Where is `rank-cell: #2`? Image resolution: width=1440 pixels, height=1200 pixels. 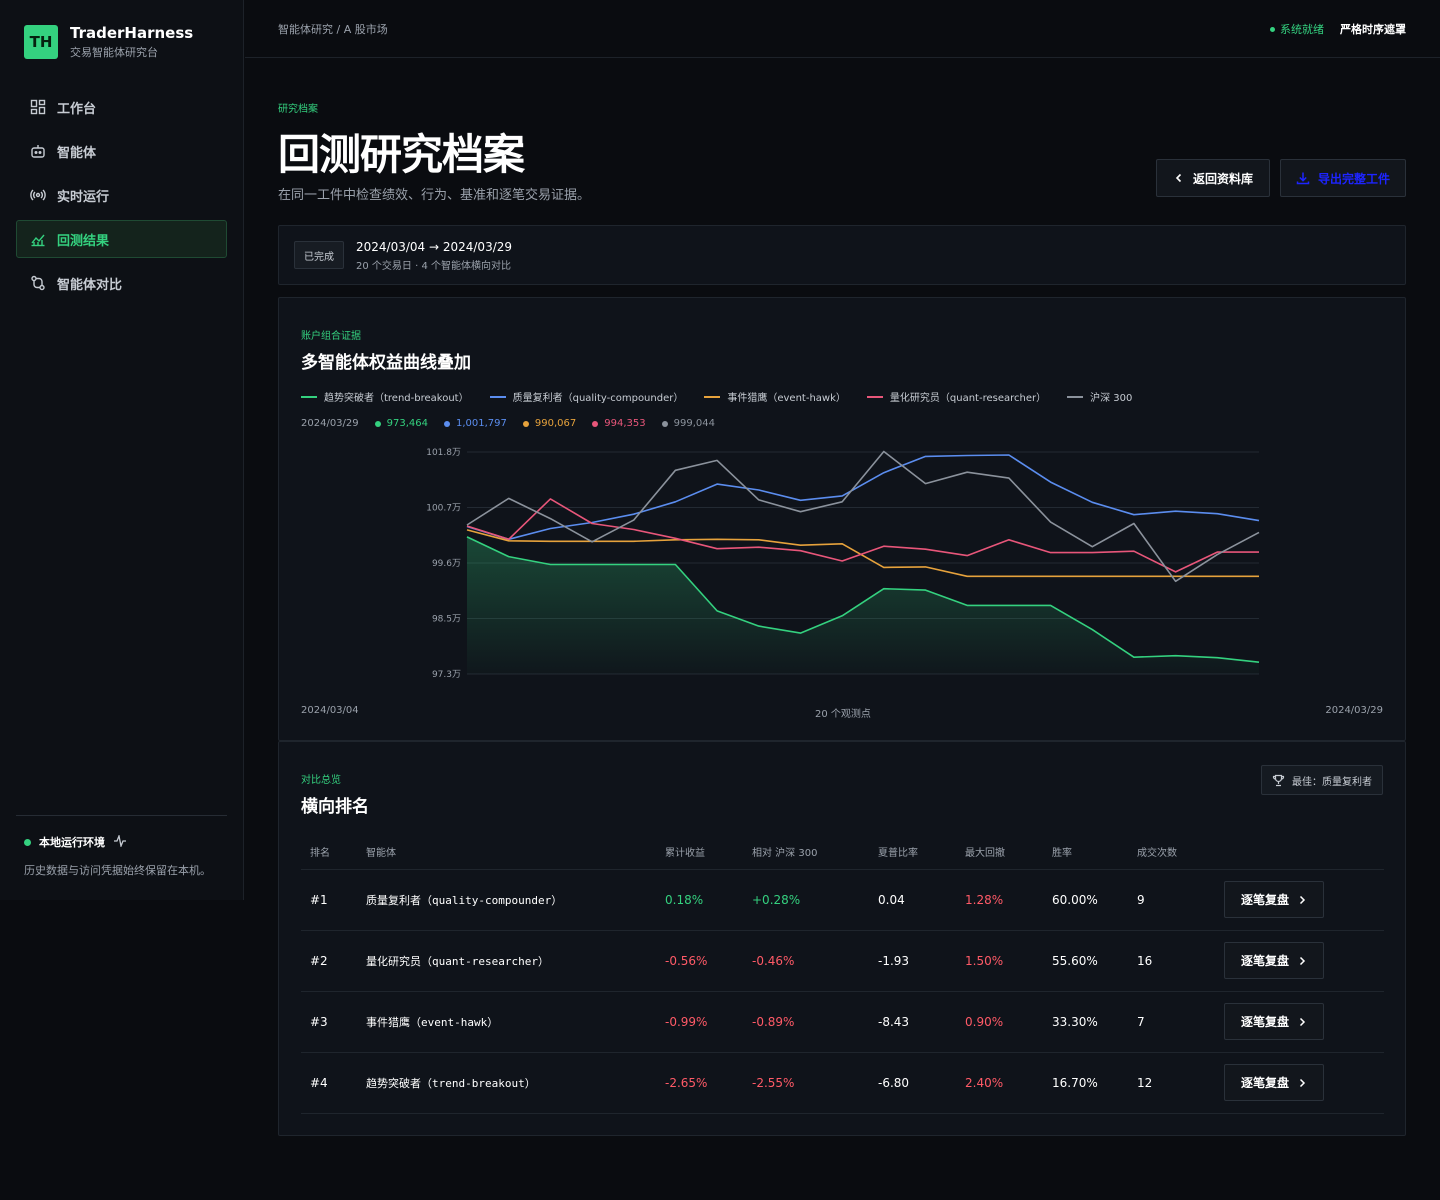 rank-cell: #2 is located at coordinates (329, 961).